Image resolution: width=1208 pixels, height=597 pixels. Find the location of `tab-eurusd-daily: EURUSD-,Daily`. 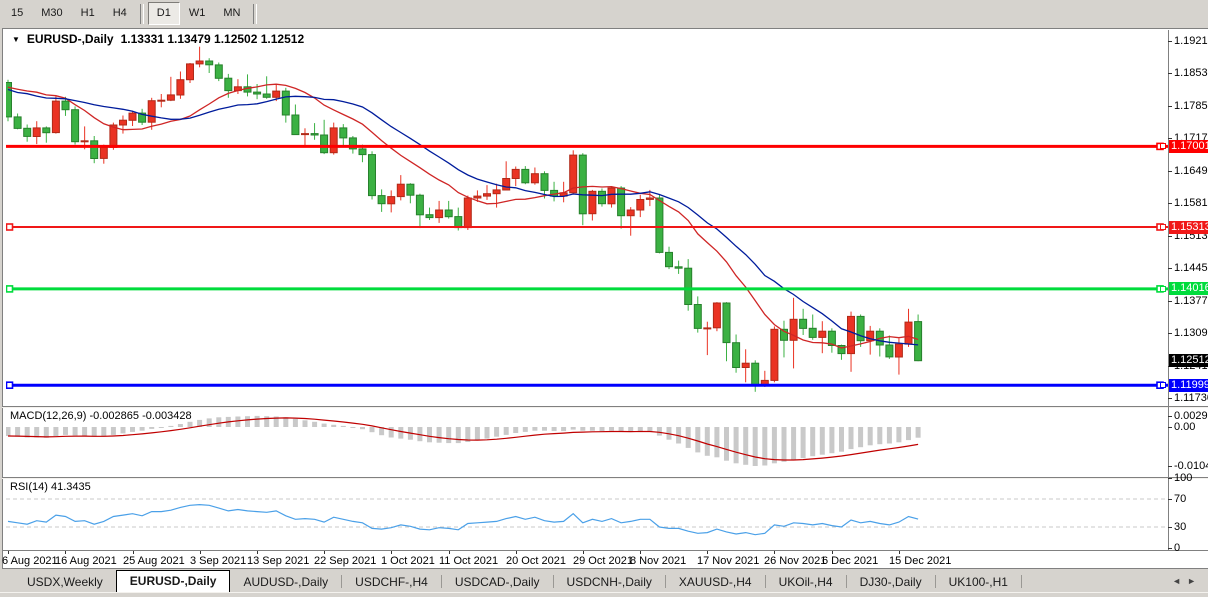

tab-eurusd-daily: EURUSD-,Daily is located at coordinates (173, 581).